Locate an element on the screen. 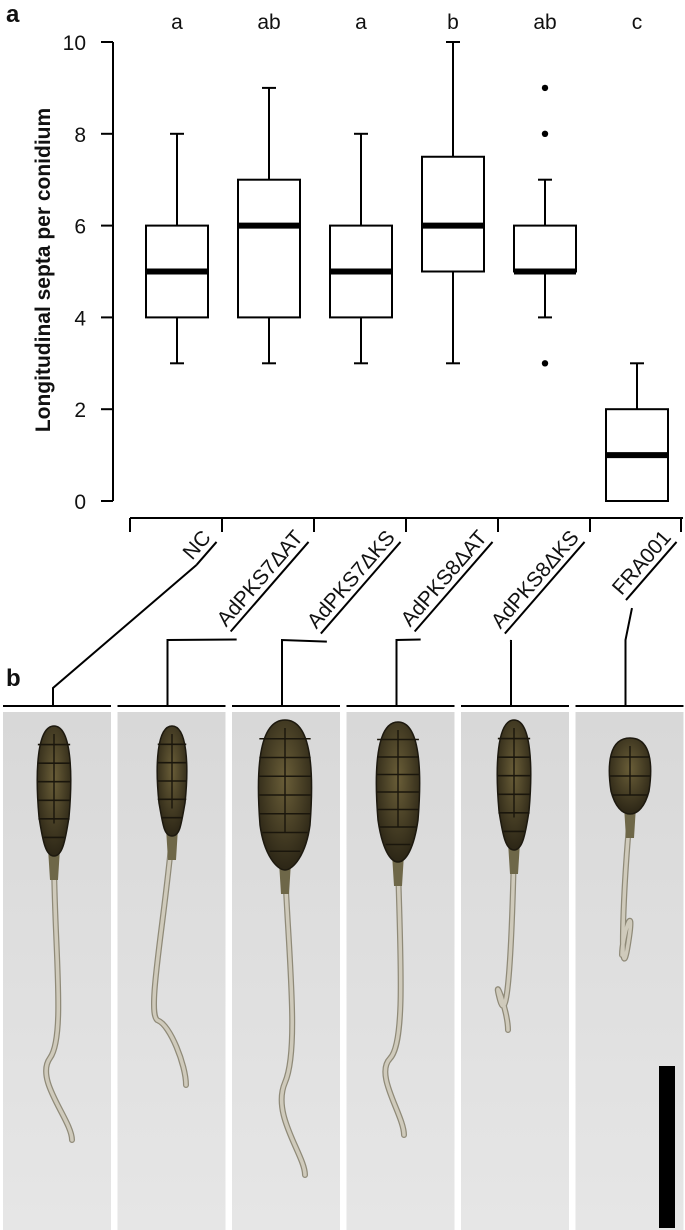 The width and height of the screenshot is (685, 1230). category-label-AdPKS7ΔAT: AdPKS7ΔAT is located at coordinates (213, 616).